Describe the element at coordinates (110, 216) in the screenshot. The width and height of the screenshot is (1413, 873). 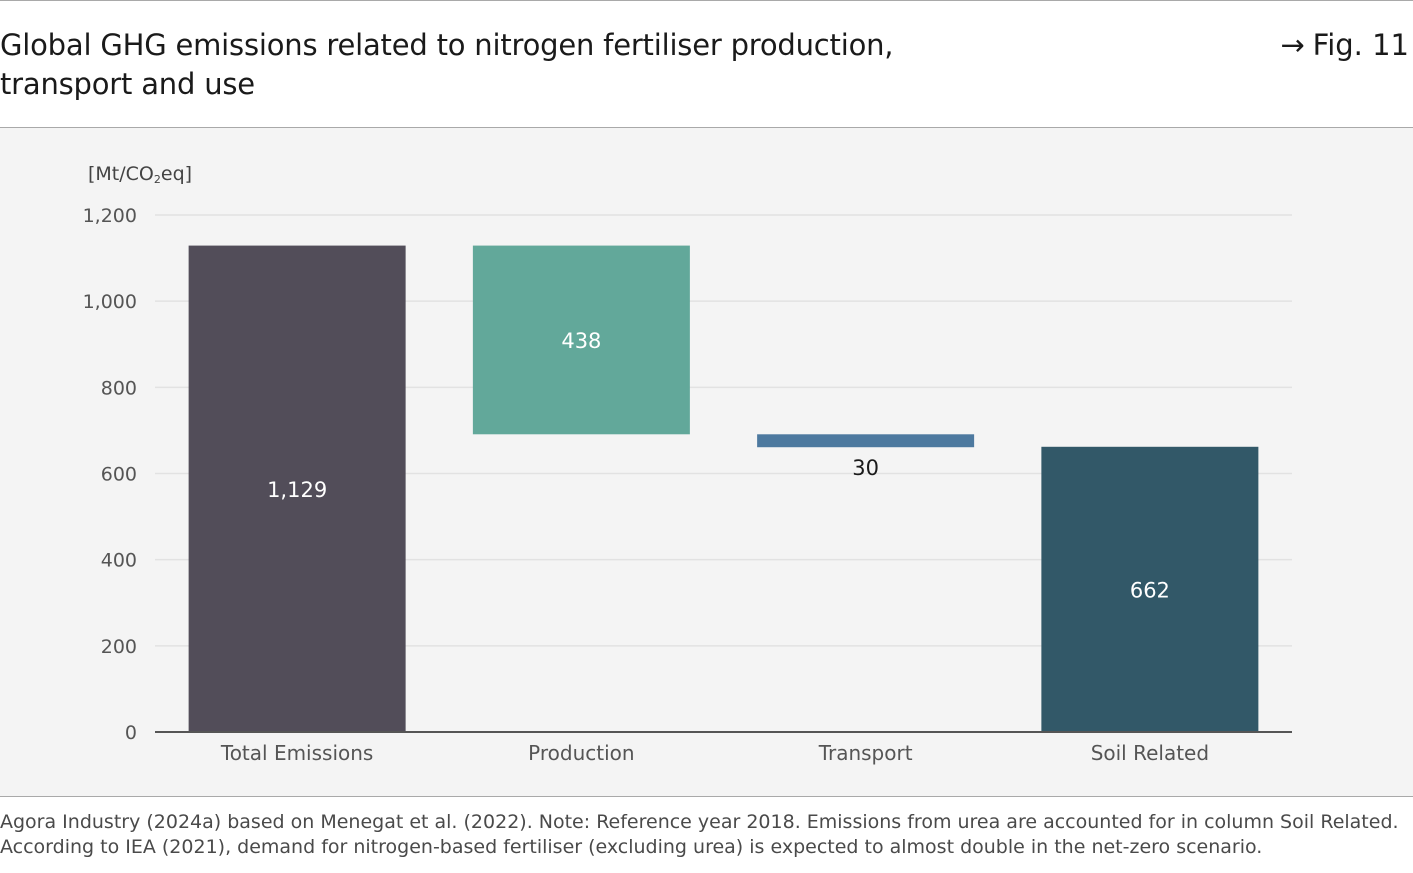
I see `y-tick-label: 1,200` at that location.